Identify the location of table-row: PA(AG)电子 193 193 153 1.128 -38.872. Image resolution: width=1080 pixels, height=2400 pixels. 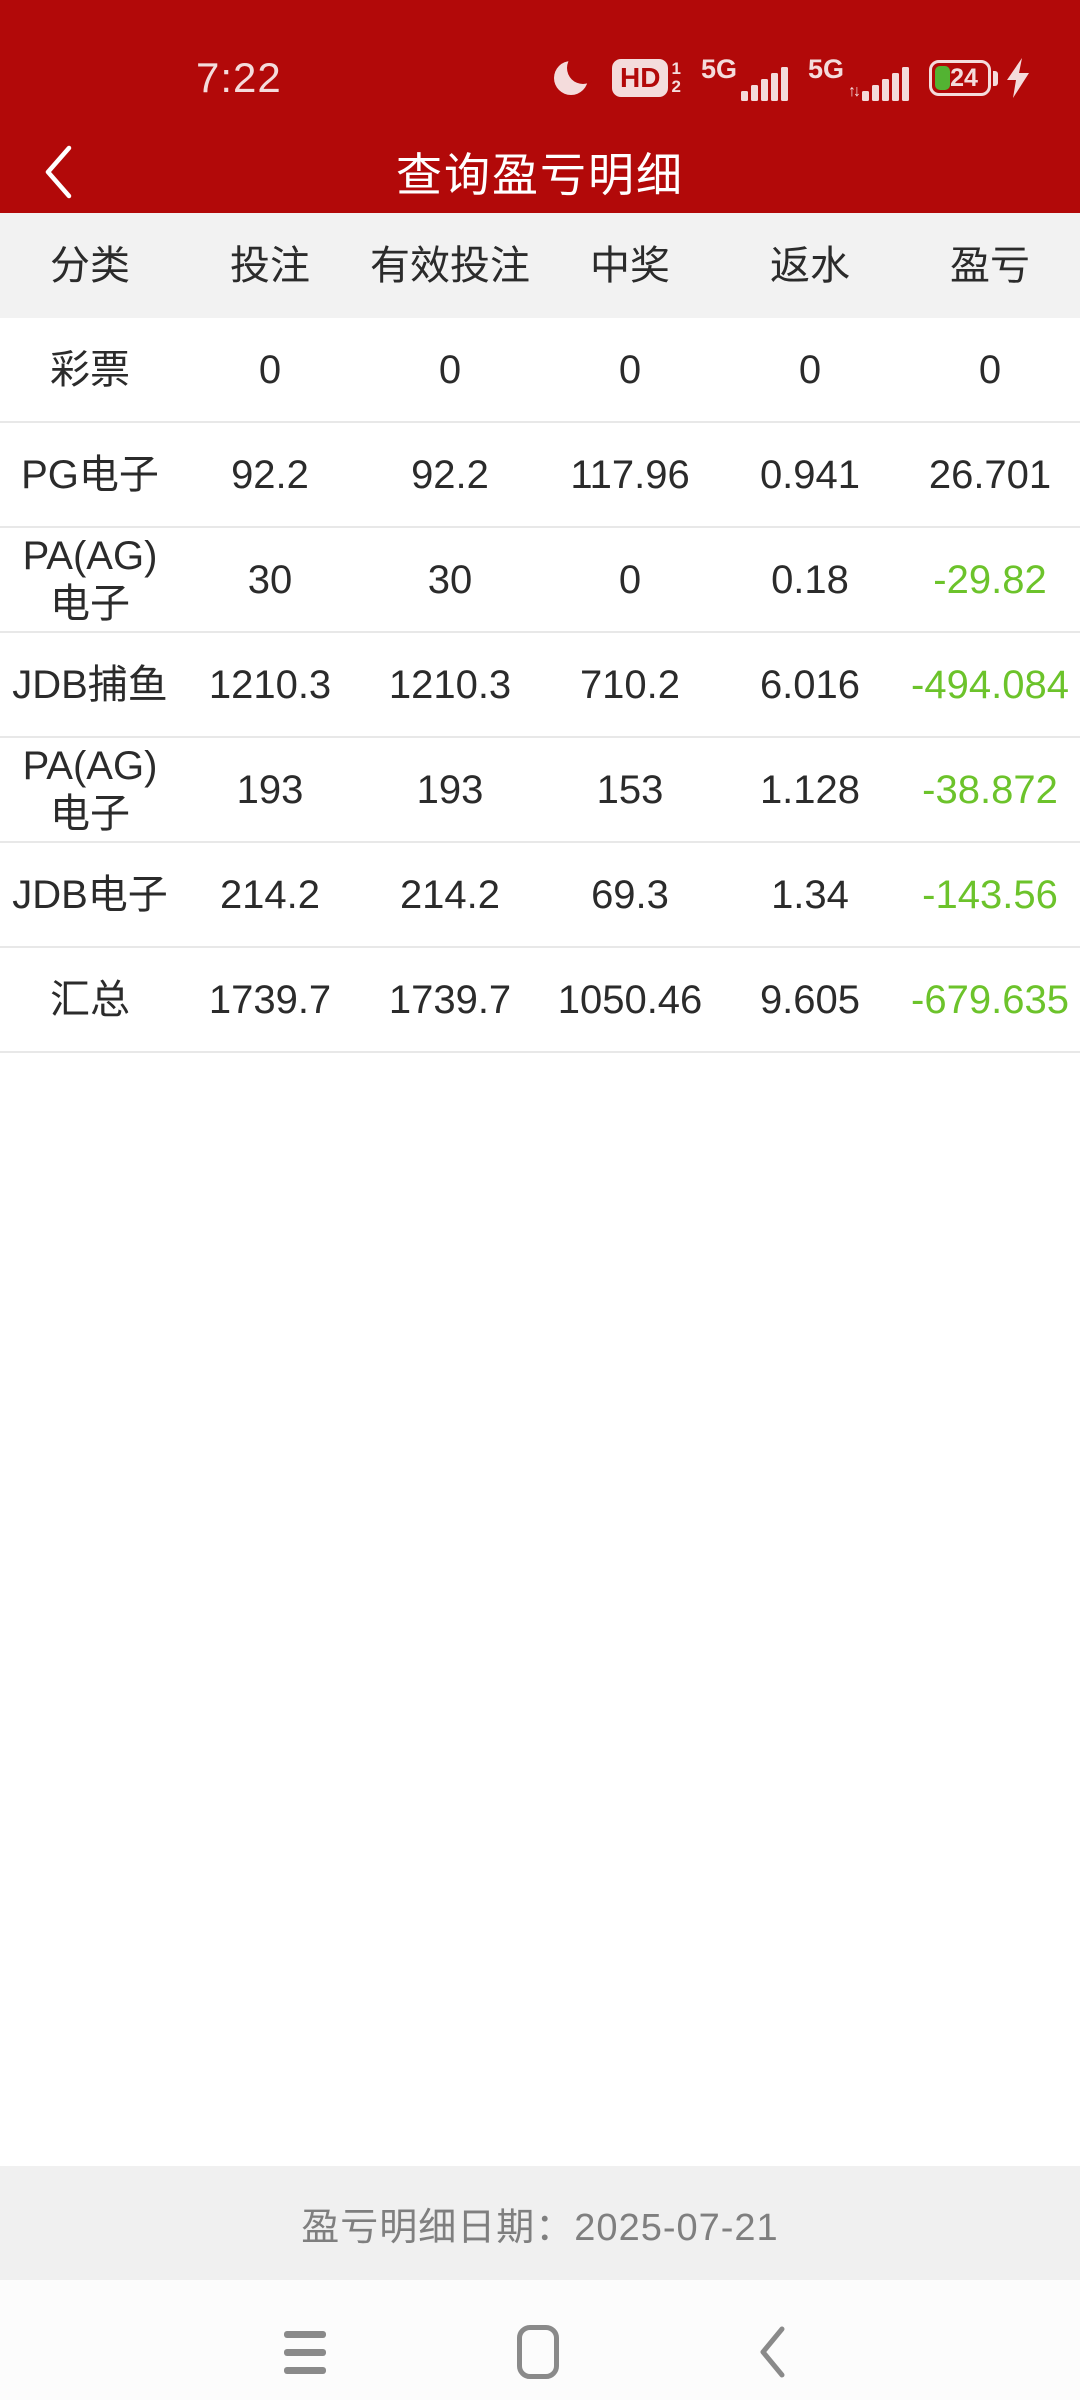
(540, 790).